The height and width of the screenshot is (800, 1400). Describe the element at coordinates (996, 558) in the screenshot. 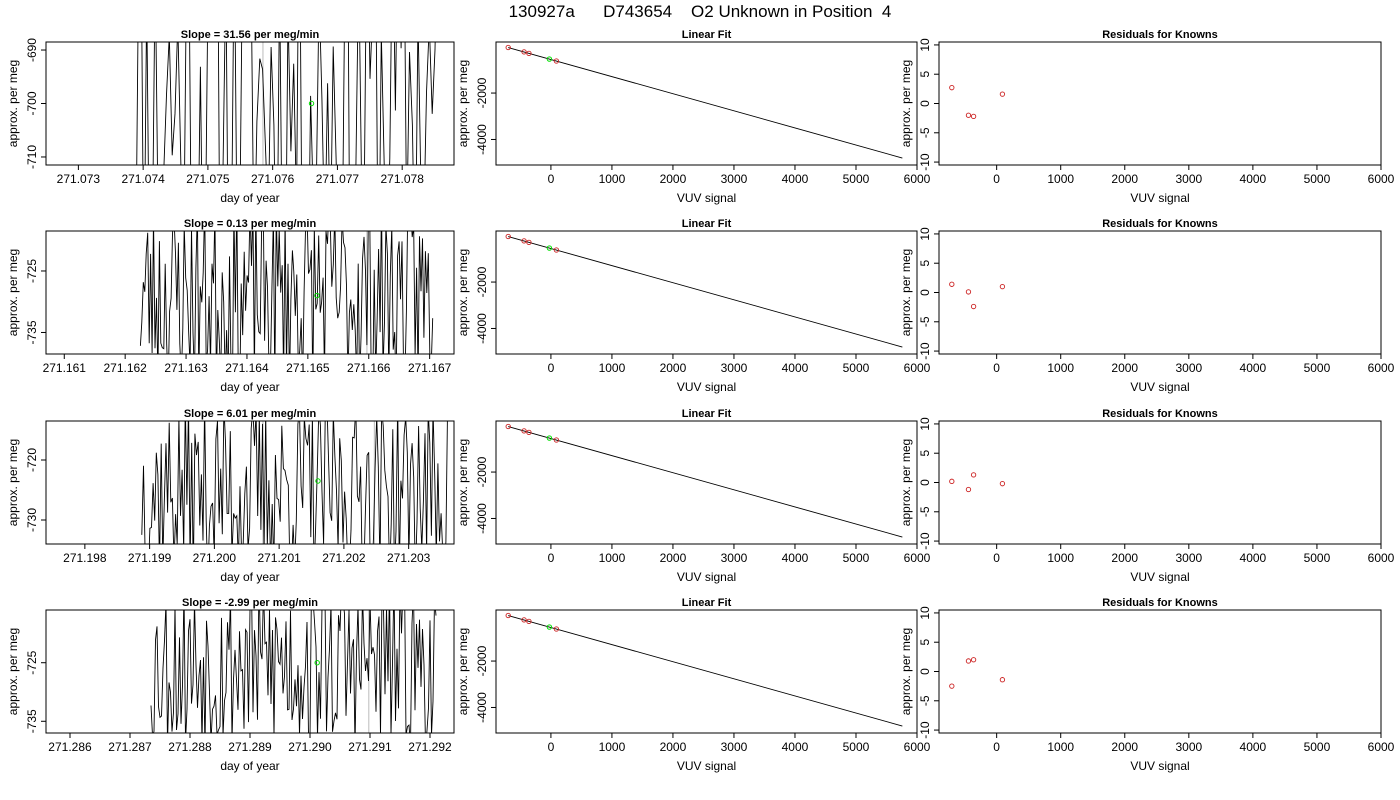

I see `chart-9-xtick-label-1: 0` at that location.